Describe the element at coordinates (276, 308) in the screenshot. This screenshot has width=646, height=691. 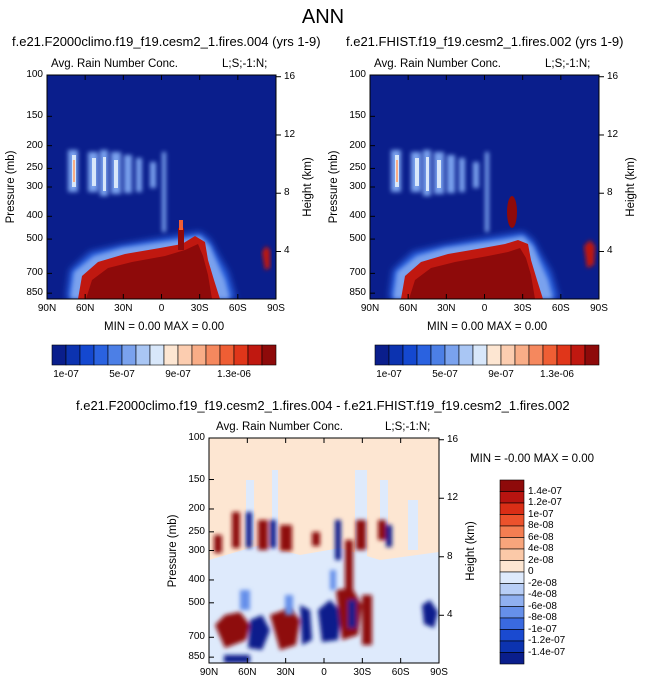
I see `left-lat-tick: 90S` at that location.